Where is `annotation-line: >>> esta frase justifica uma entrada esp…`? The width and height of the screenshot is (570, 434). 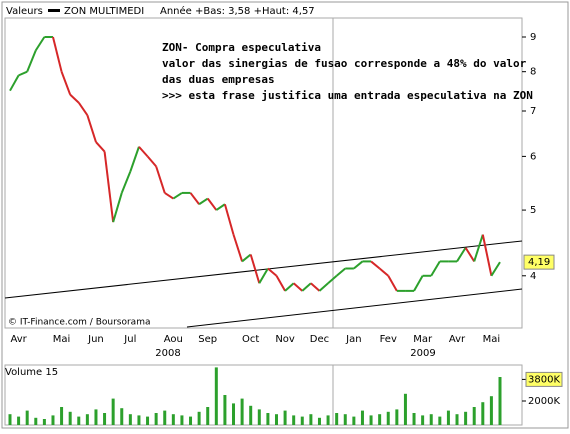
annotation-line: >>> esta frase justifica uma entrada esp… is located at coordinates (347, 95).